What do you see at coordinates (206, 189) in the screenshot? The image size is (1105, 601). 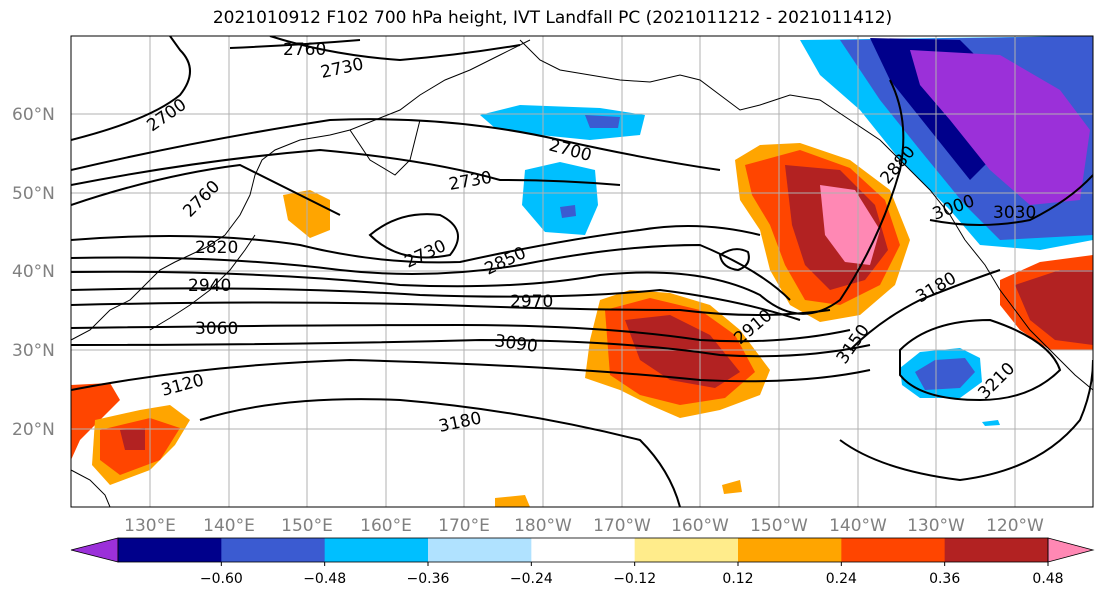 I see `contour-2760-b` at bounding box center [206, 189].